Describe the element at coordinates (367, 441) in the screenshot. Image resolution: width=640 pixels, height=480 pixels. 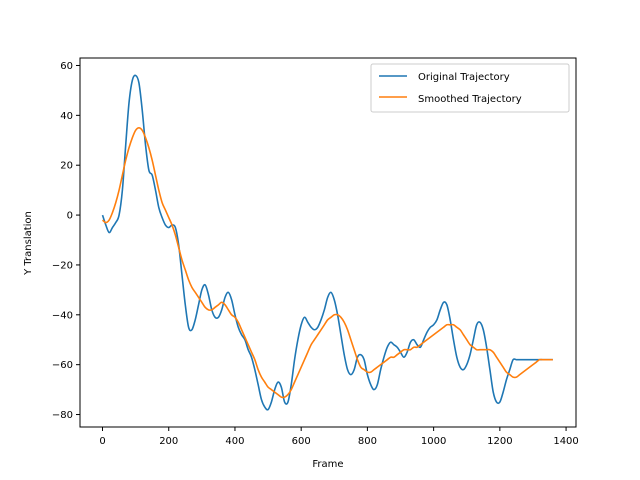
I see `x-tick-label: 800` at that location.